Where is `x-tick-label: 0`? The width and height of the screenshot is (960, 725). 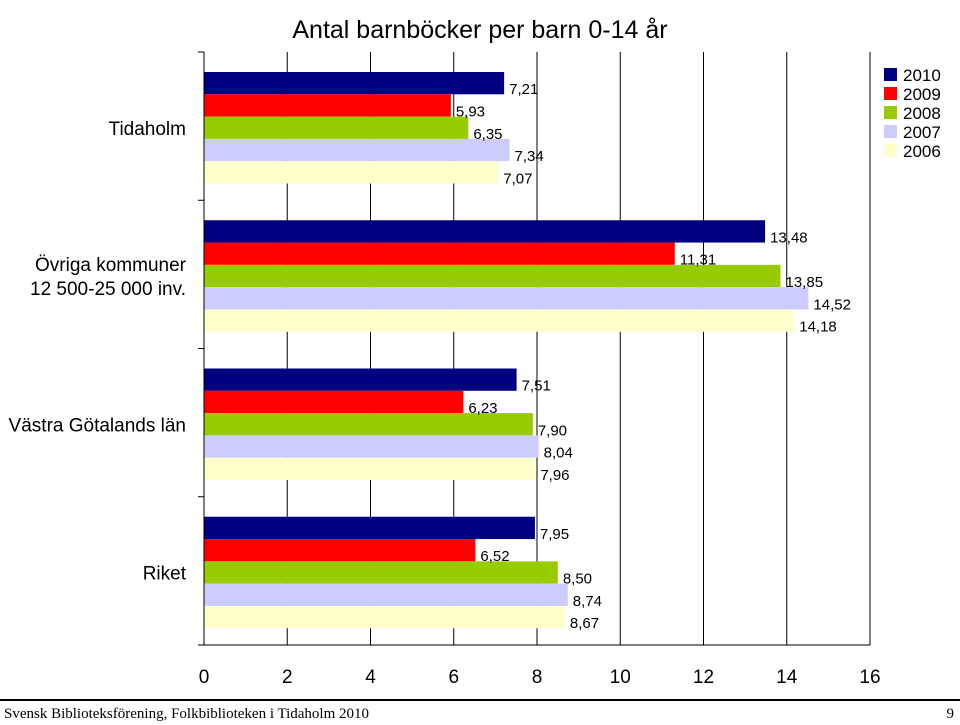 x-tick-label: 0 is located at coordinates (204, 677).